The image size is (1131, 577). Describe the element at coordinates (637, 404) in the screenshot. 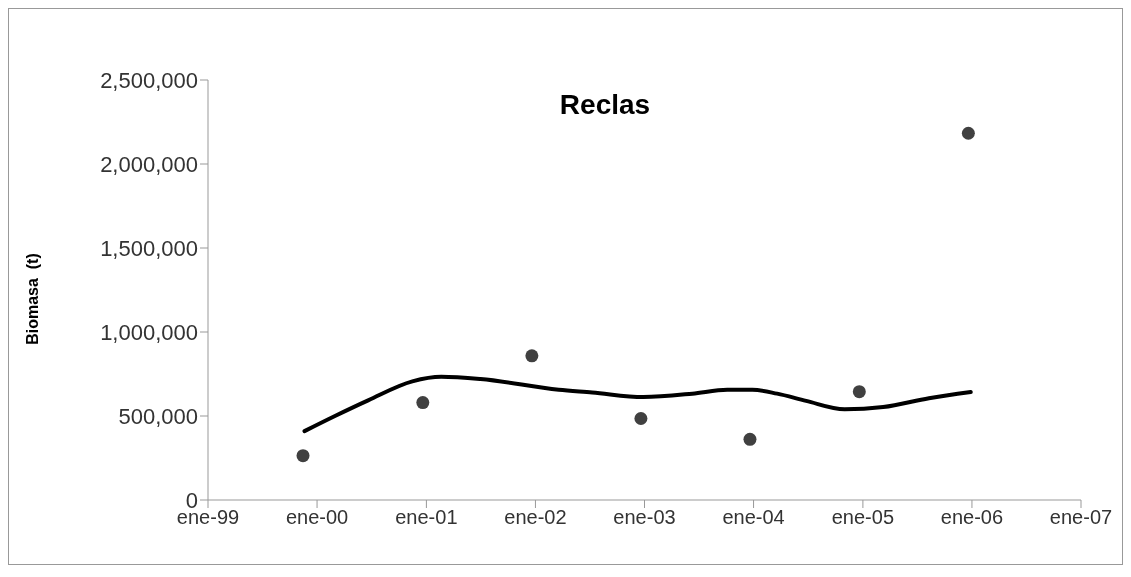

I see `line-series` at that location.